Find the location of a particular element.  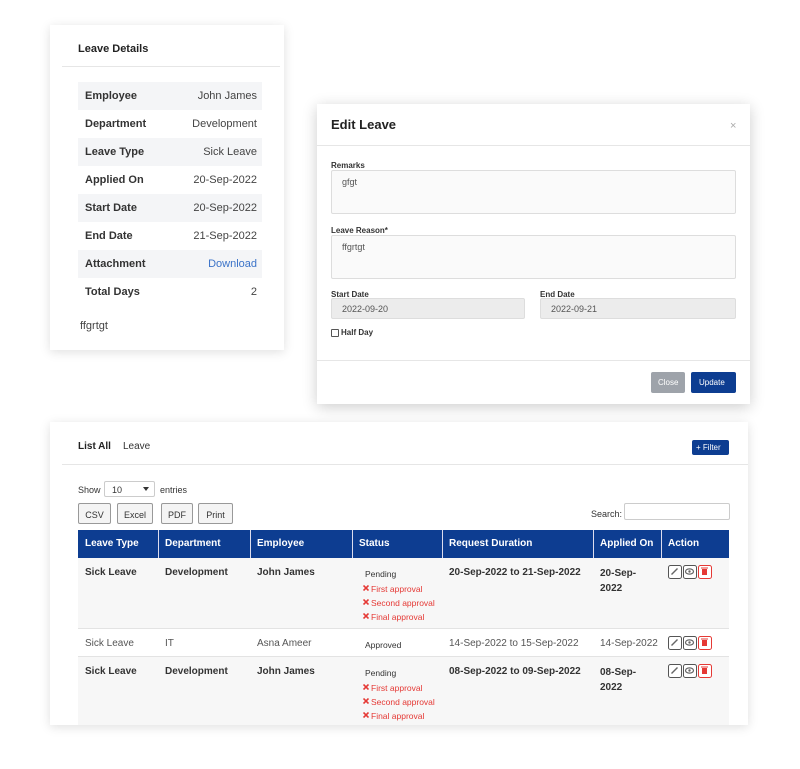

close-button: Close is located at coordinates (668, 382).